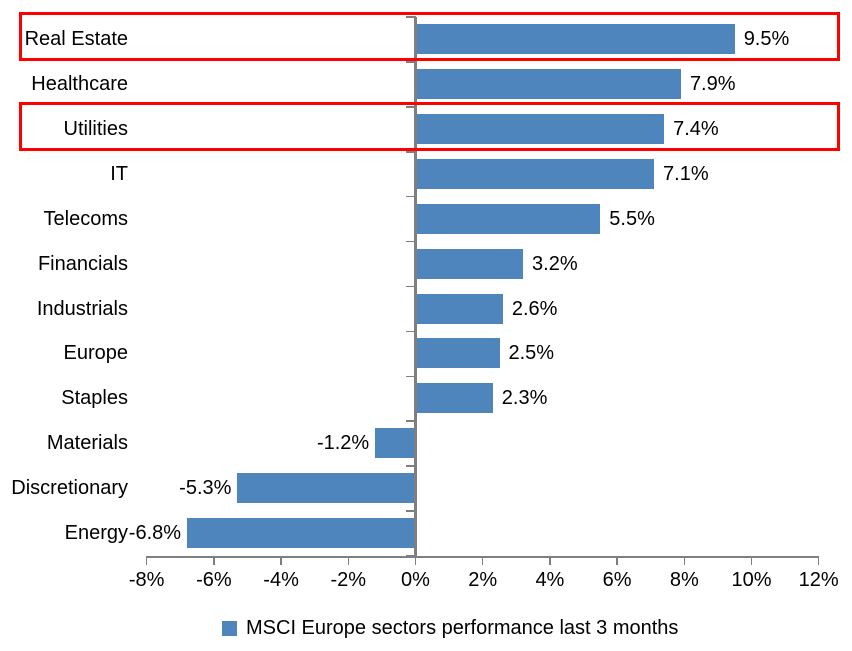  Describe the element at coordinates (155, 533) in the screenshot. I see `value-label-energy: -6.8%` at that location.